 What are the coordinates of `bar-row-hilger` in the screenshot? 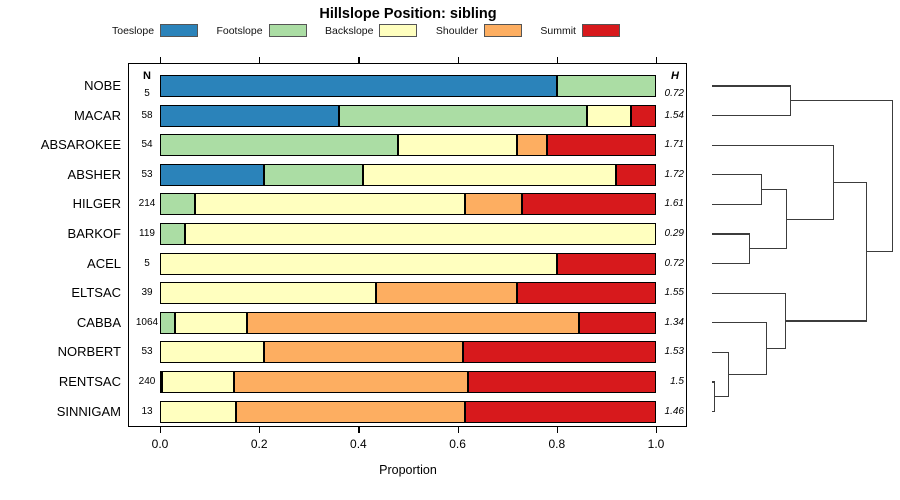 It's located at (450, 204).